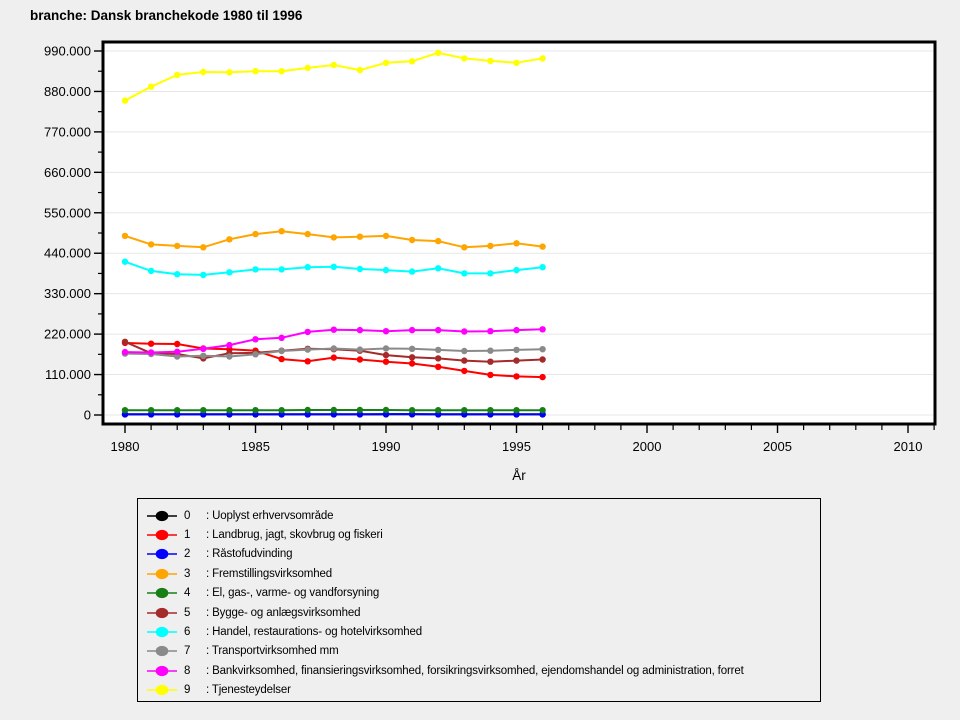 The image size is (960, 720). Describe the element at coordinates (483, 515) in the screenshot. I see `legend-item: 0 : Uoplyst erhvervsområde` at that location.